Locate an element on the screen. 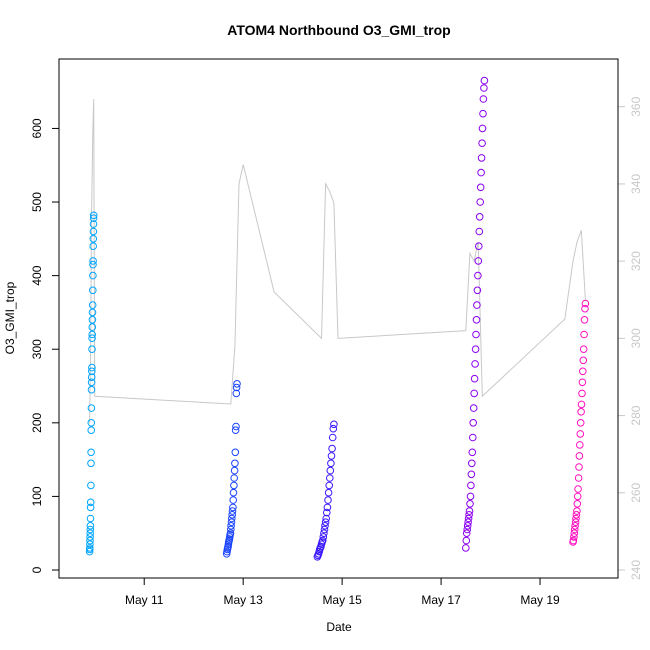 The width and height of the screenshot is (650, 650). series-2-points is located at coordinates (231, 469).